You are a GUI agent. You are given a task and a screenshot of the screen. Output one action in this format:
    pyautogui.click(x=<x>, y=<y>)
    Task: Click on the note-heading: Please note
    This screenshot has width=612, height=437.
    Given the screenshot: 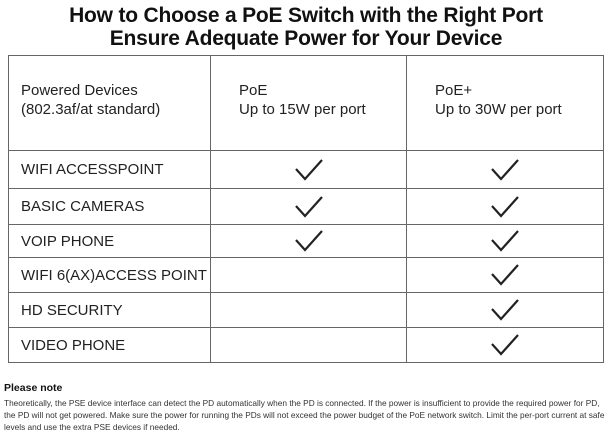 What is the action you would take?
    pyautogui.click(x=33, y=388)
    